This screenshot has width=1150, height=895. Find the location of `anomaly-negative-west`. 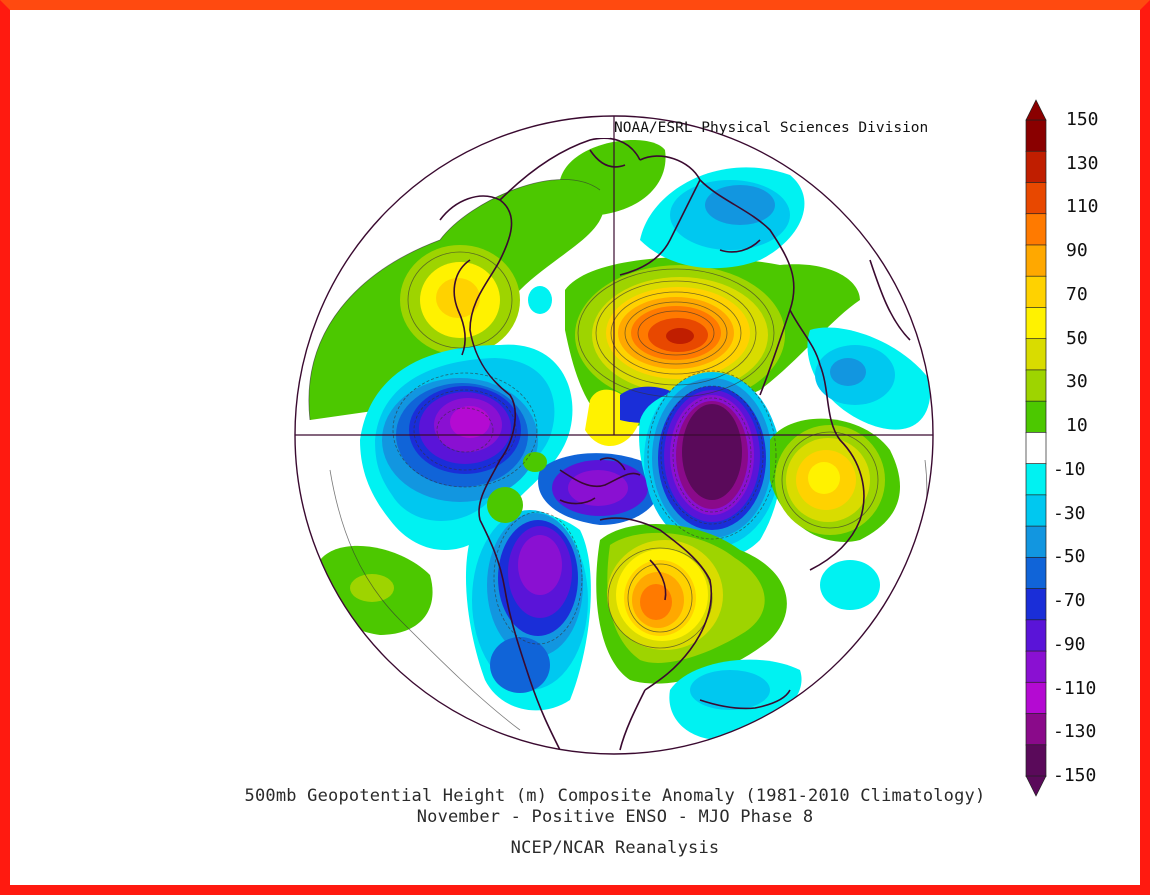

anomaly-negative-west is located at coordinates (466, 447).